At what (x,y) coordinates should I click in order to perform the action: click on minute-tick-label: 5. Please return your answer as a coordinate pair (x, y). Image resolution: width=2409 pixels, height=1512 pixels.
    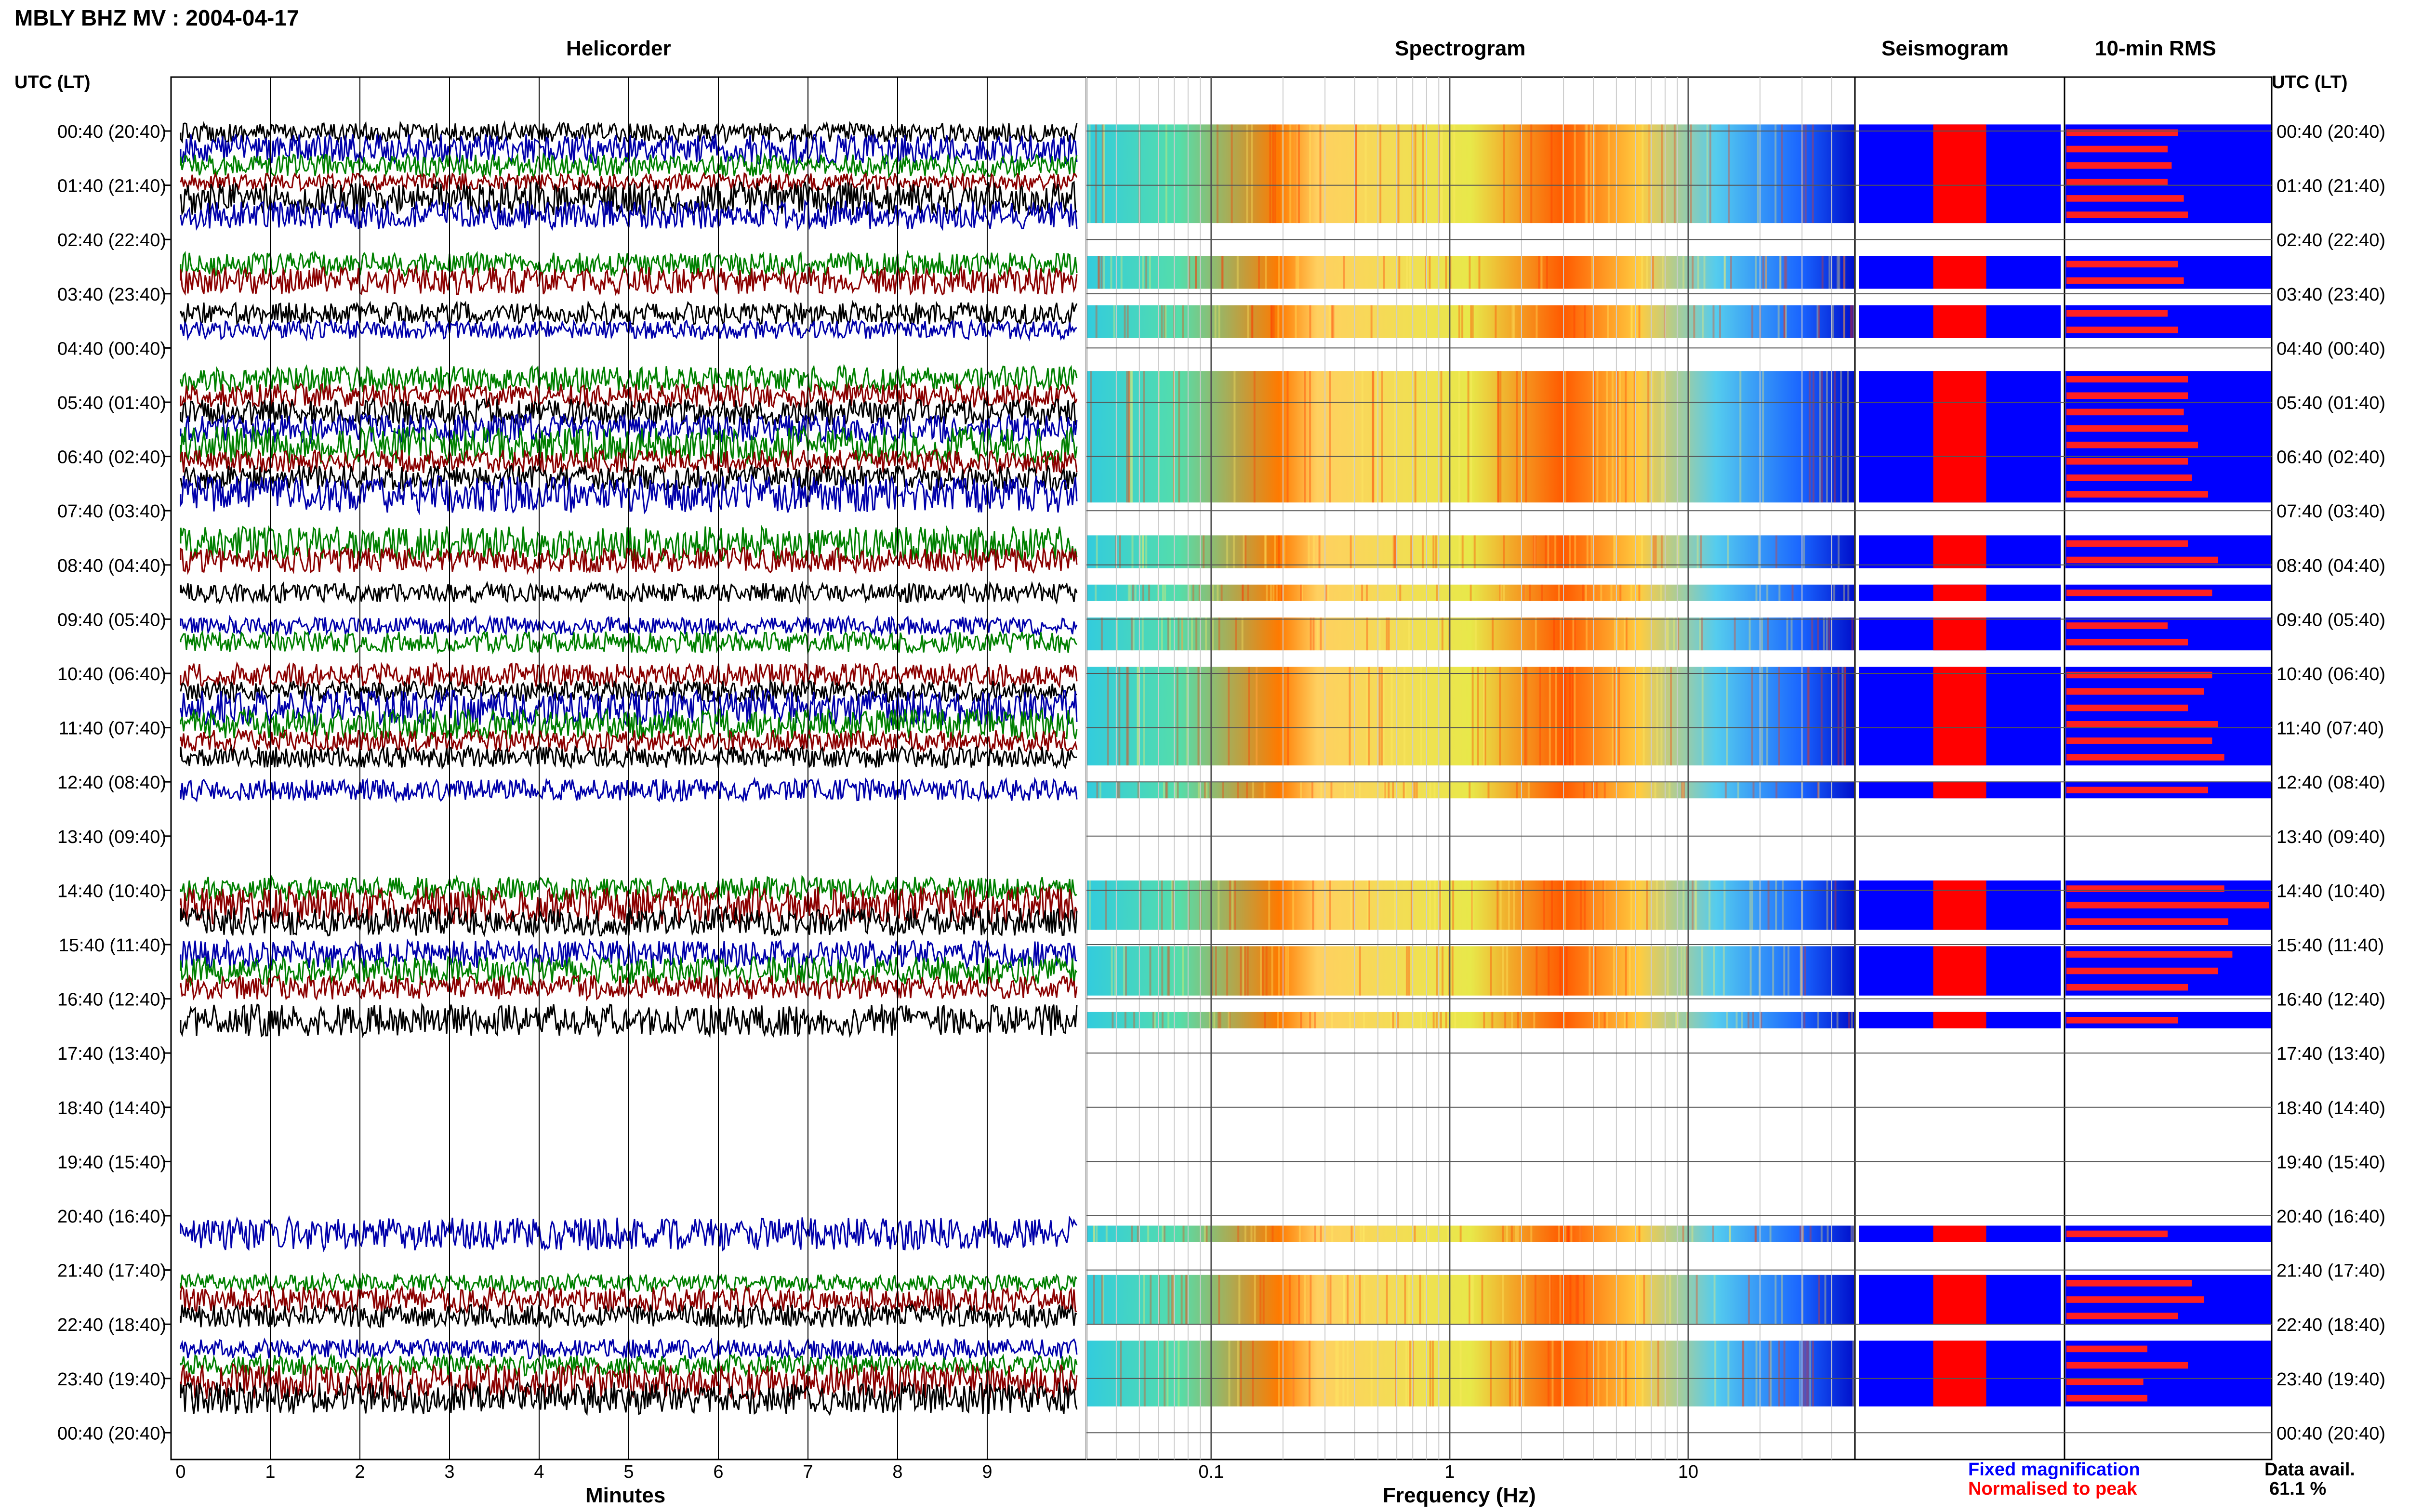
    Looking at the image, I should click on (628, 1472).